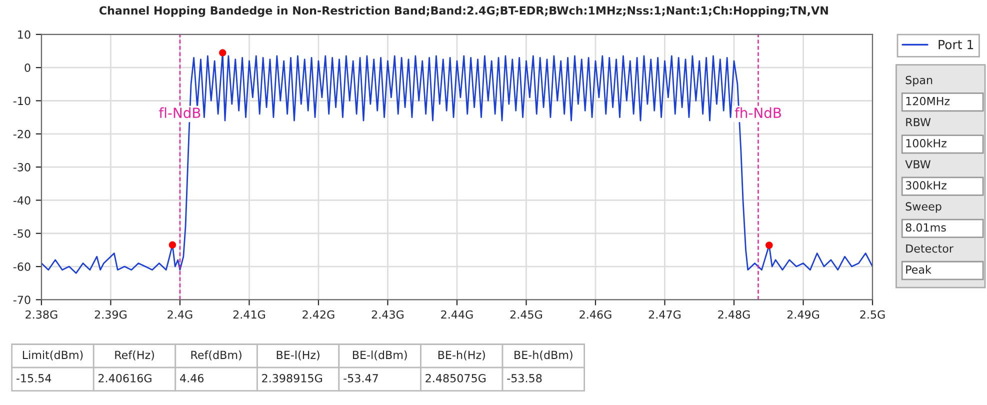  Describe the element at coordinates (298, 355) in the screenshot. I see `text: BE-l(Hz)` at that location.